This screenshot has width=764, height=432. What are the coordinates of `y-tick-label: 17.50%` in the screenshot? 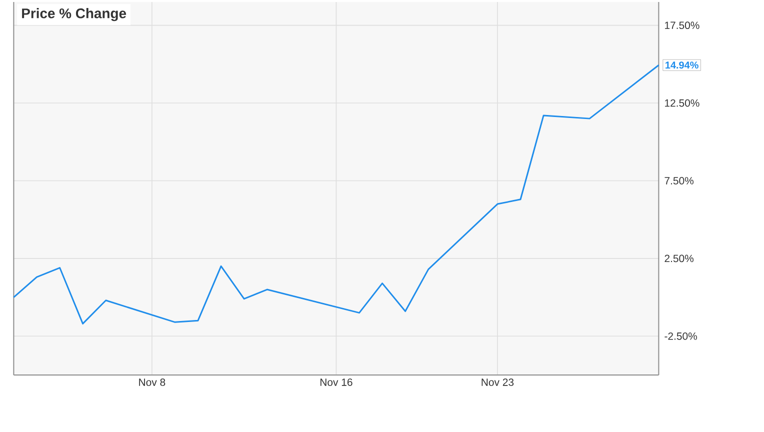 It's located at (682, 26).